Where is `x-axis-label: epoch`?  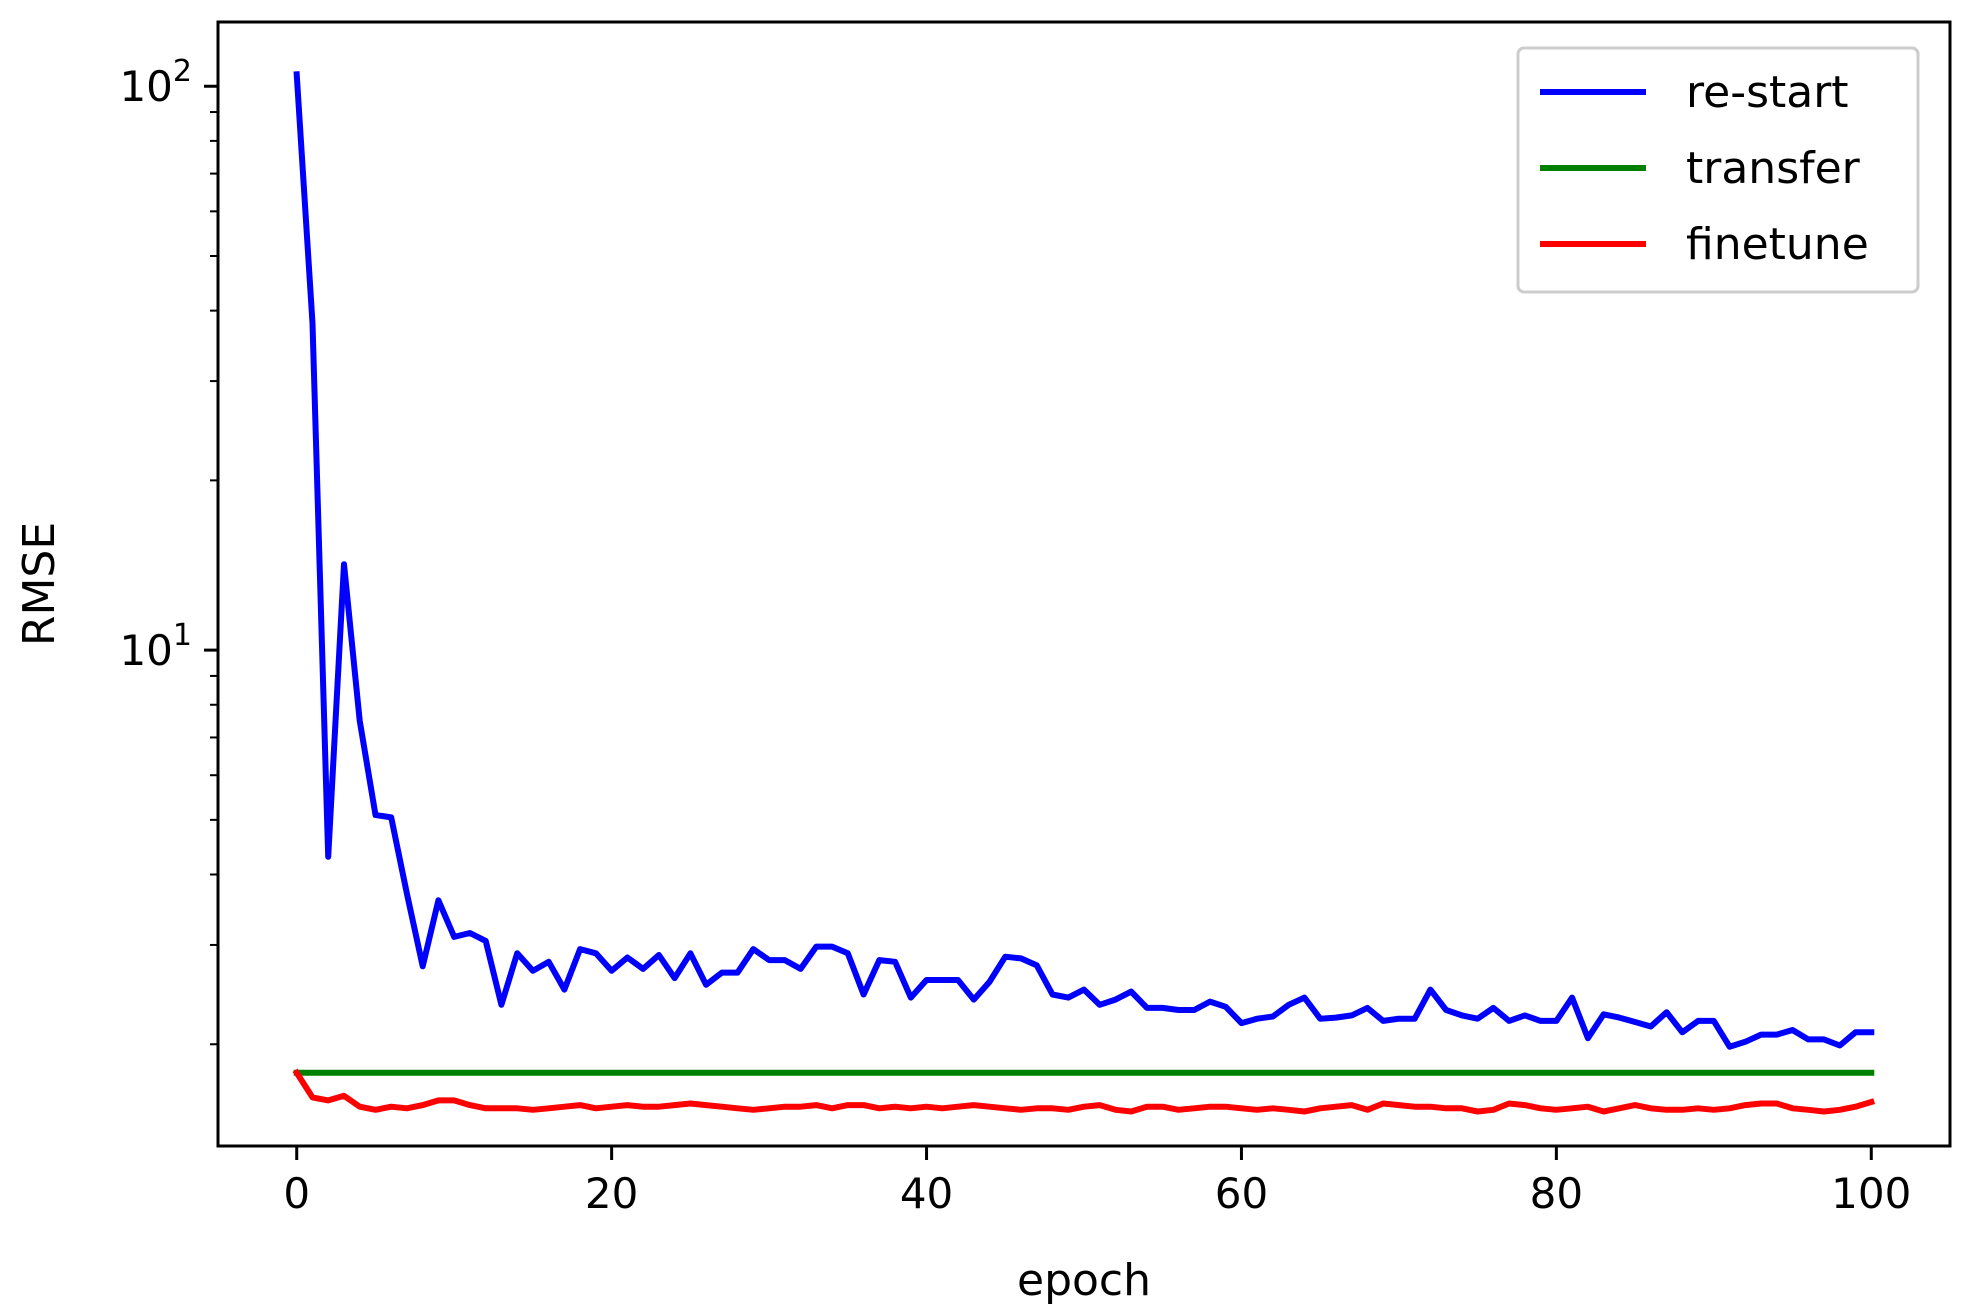 x-axis-label: epoch is located at coordinates (1084, 1280).